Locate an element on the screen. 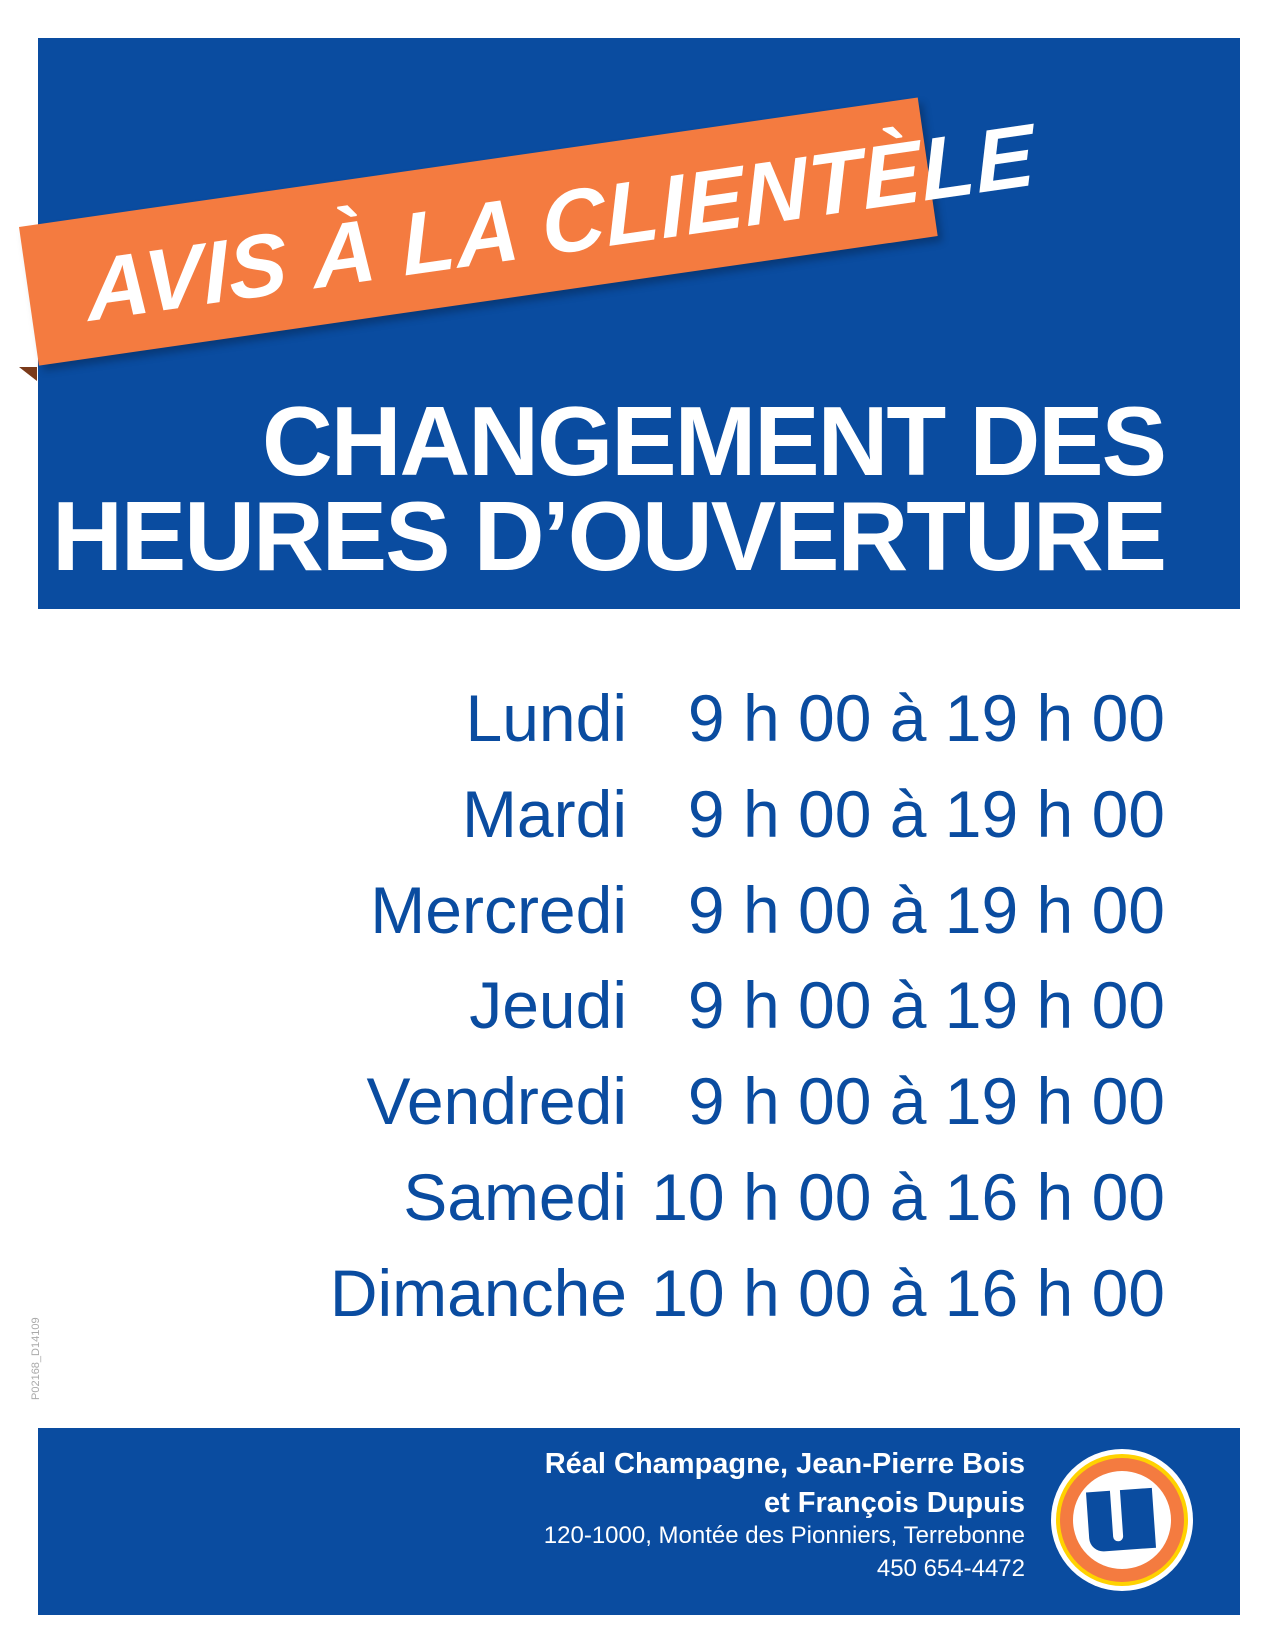  schedule-row: Mardi 9 h 00 à 19 h 00 is located at coordinates (637, 824).